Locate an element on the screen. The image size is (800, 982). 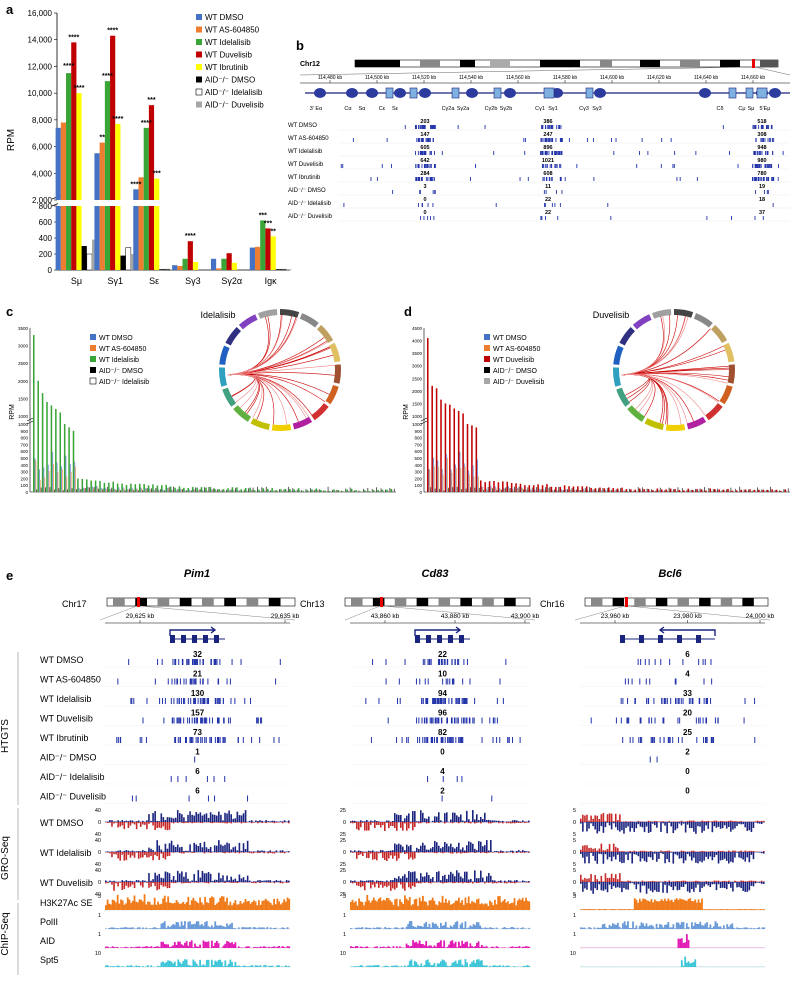
e-count: 10 is located at coordinates (442, 674).